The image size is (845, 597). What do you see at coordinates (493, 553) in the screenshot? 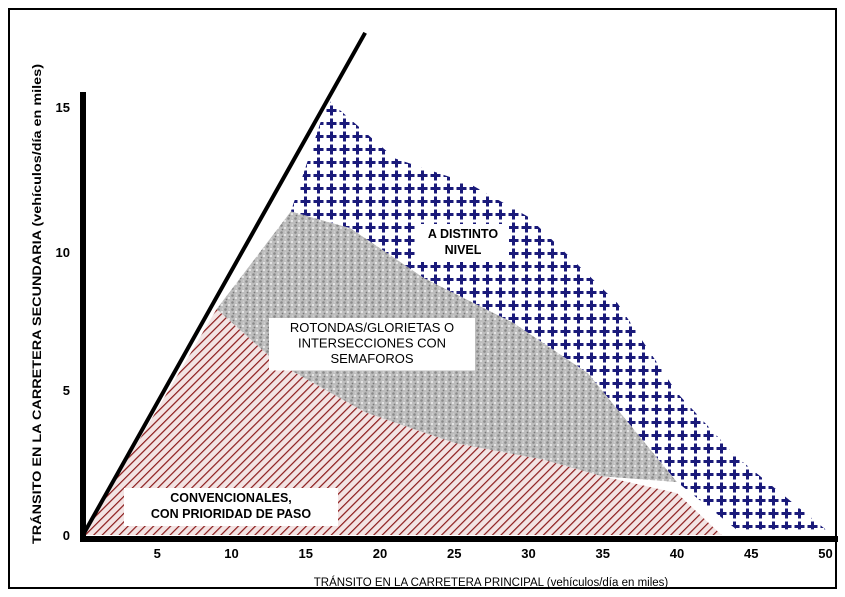
I see `x-tick-labels: 5 10 15 20 25 30 35 40 45 50` at bounding box center [493, 553].